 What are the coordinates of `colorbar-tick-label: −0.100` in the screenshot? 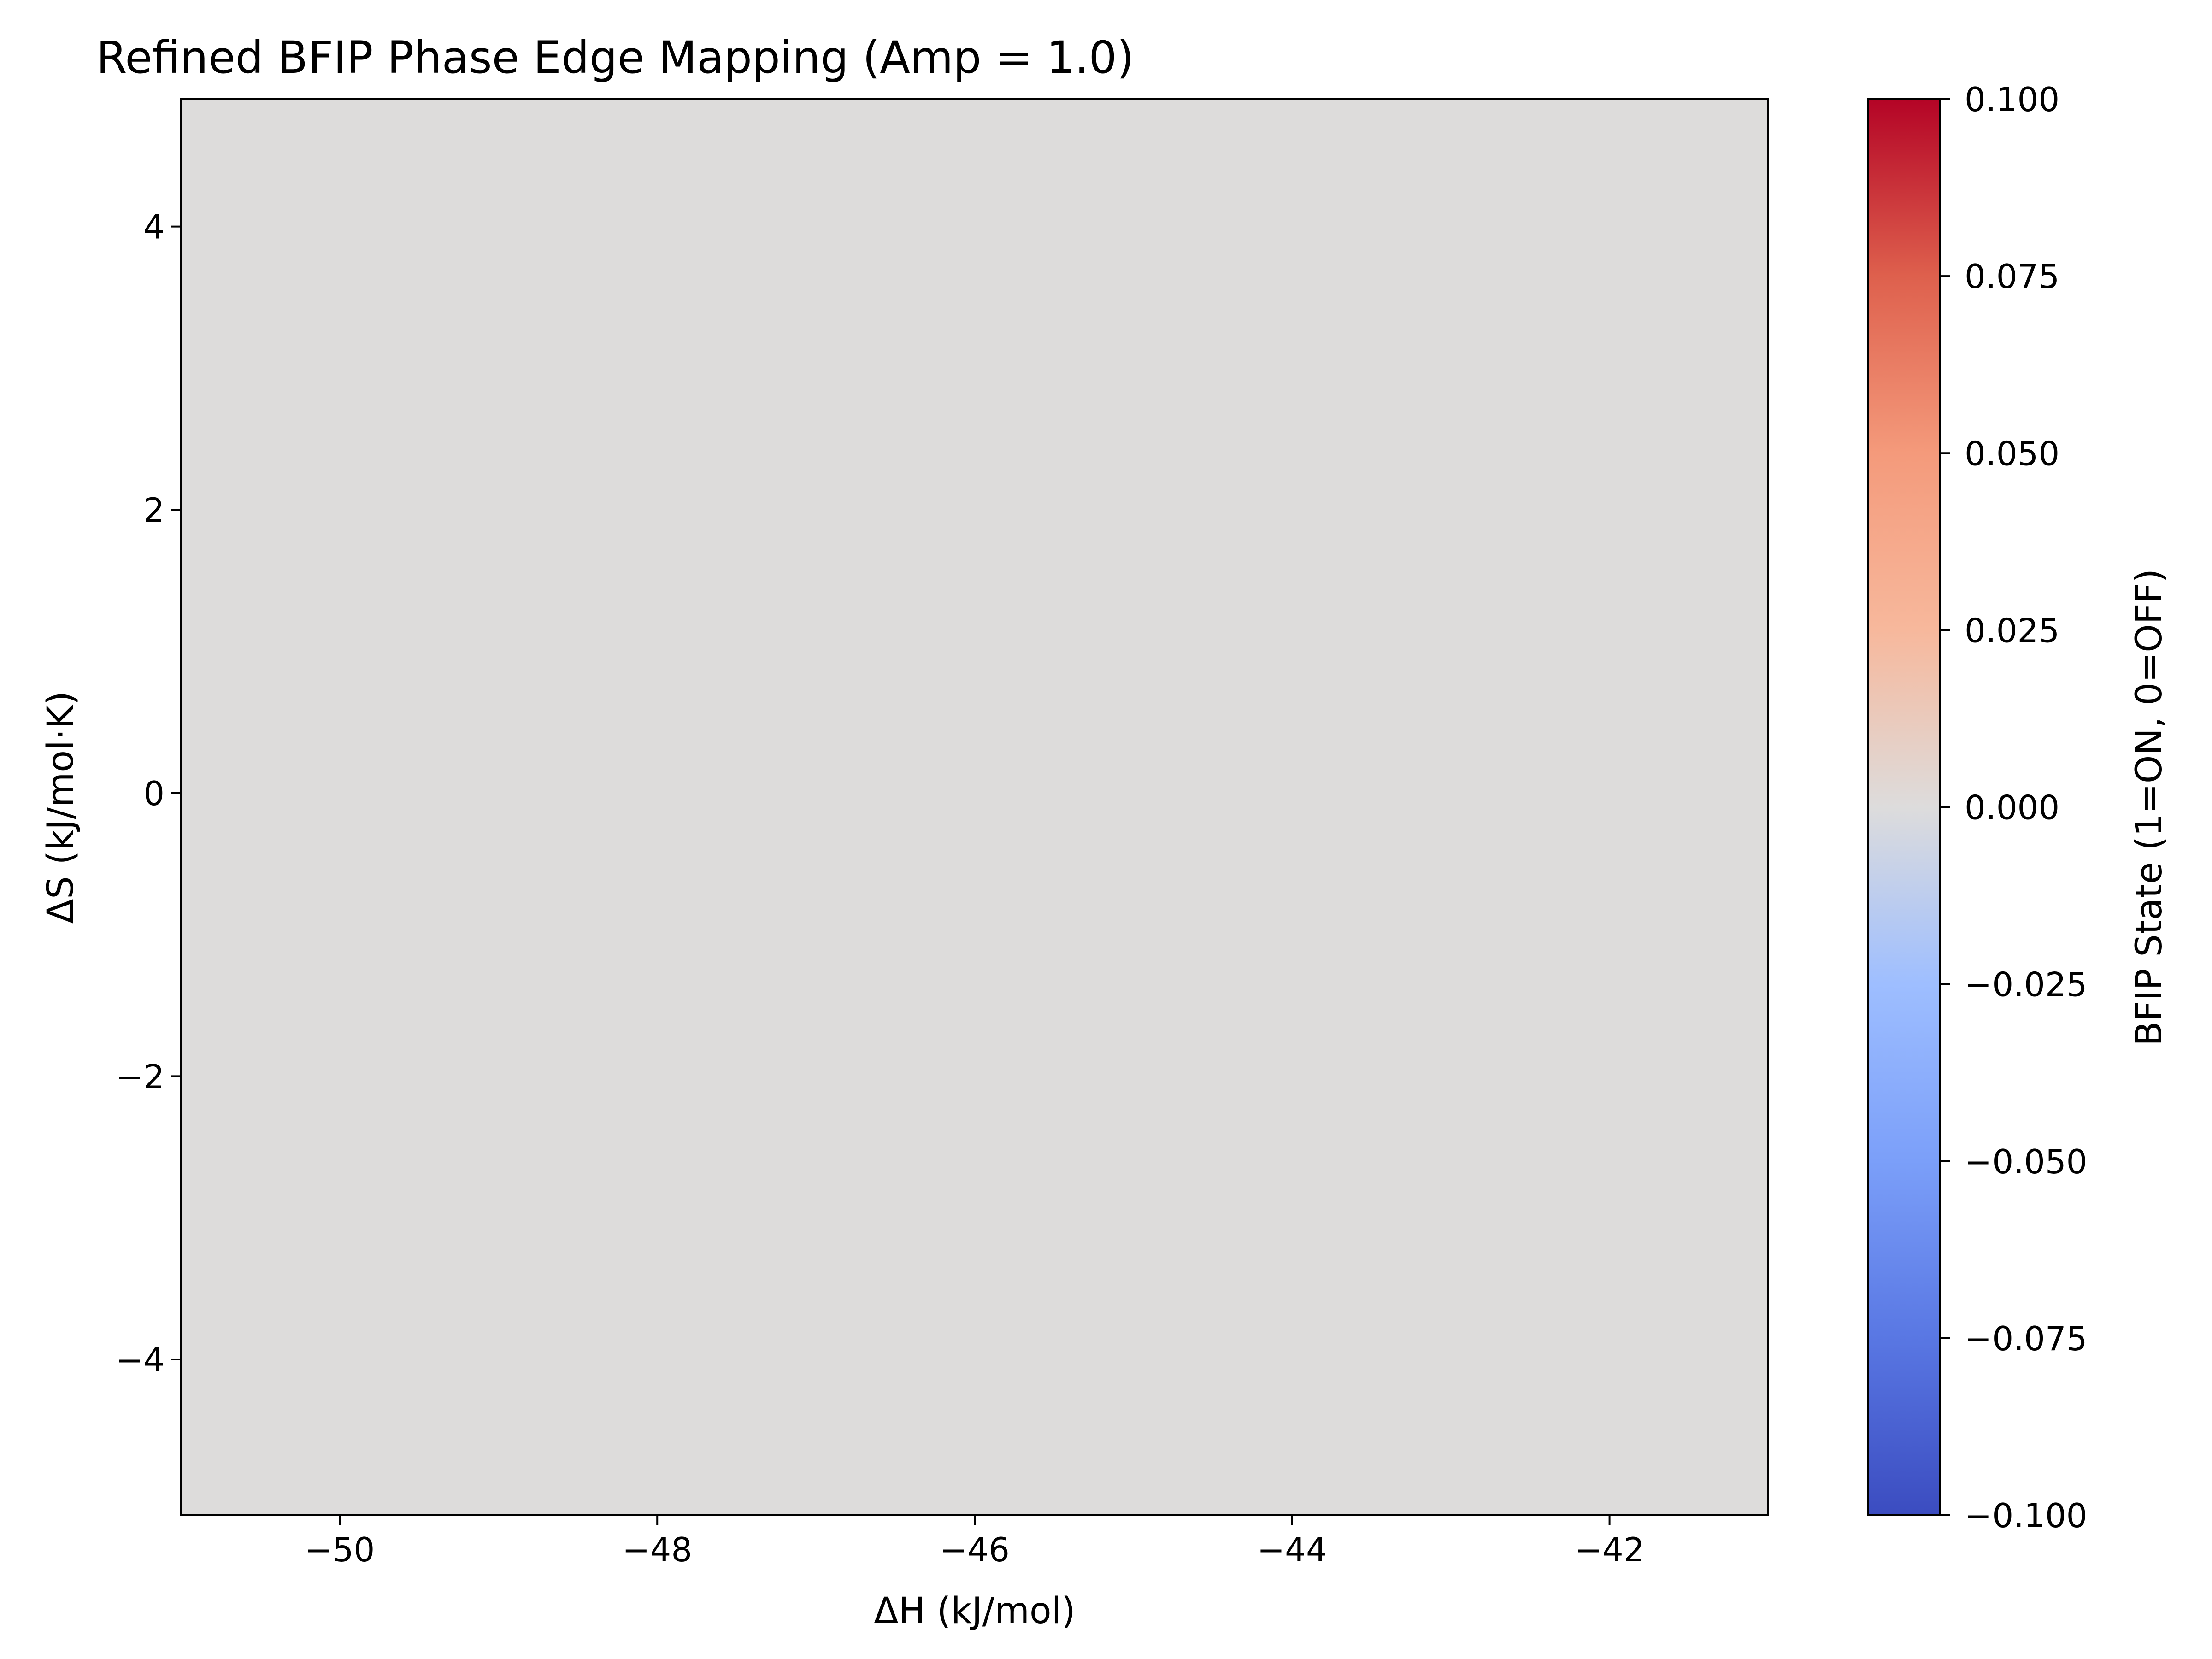 It's located at (2026, 1515).